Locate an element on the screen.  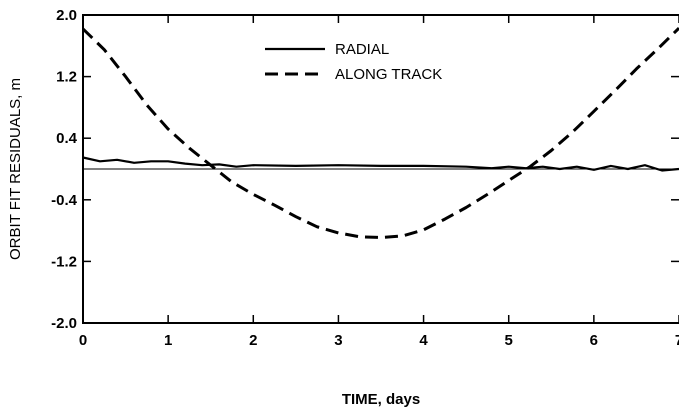
legend-label-radial: RADIAL is located at coordinates (362, 49).